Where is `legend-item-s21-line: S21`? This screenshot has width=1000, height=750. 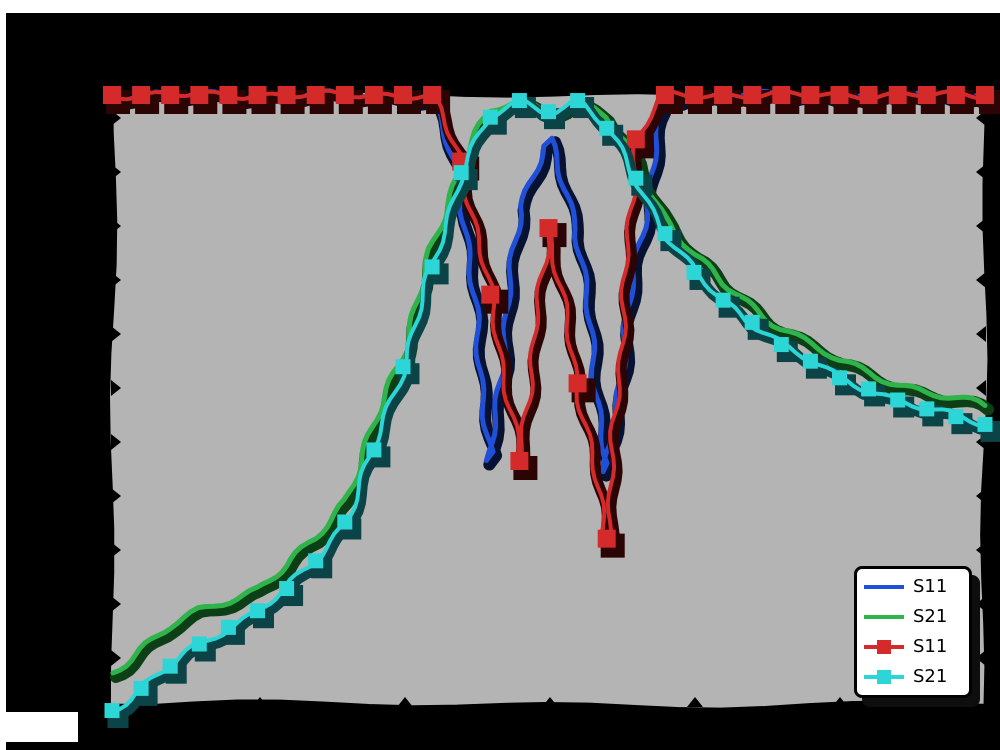
legend-item-s21-line: S21 is located at coordinates (913, 617).